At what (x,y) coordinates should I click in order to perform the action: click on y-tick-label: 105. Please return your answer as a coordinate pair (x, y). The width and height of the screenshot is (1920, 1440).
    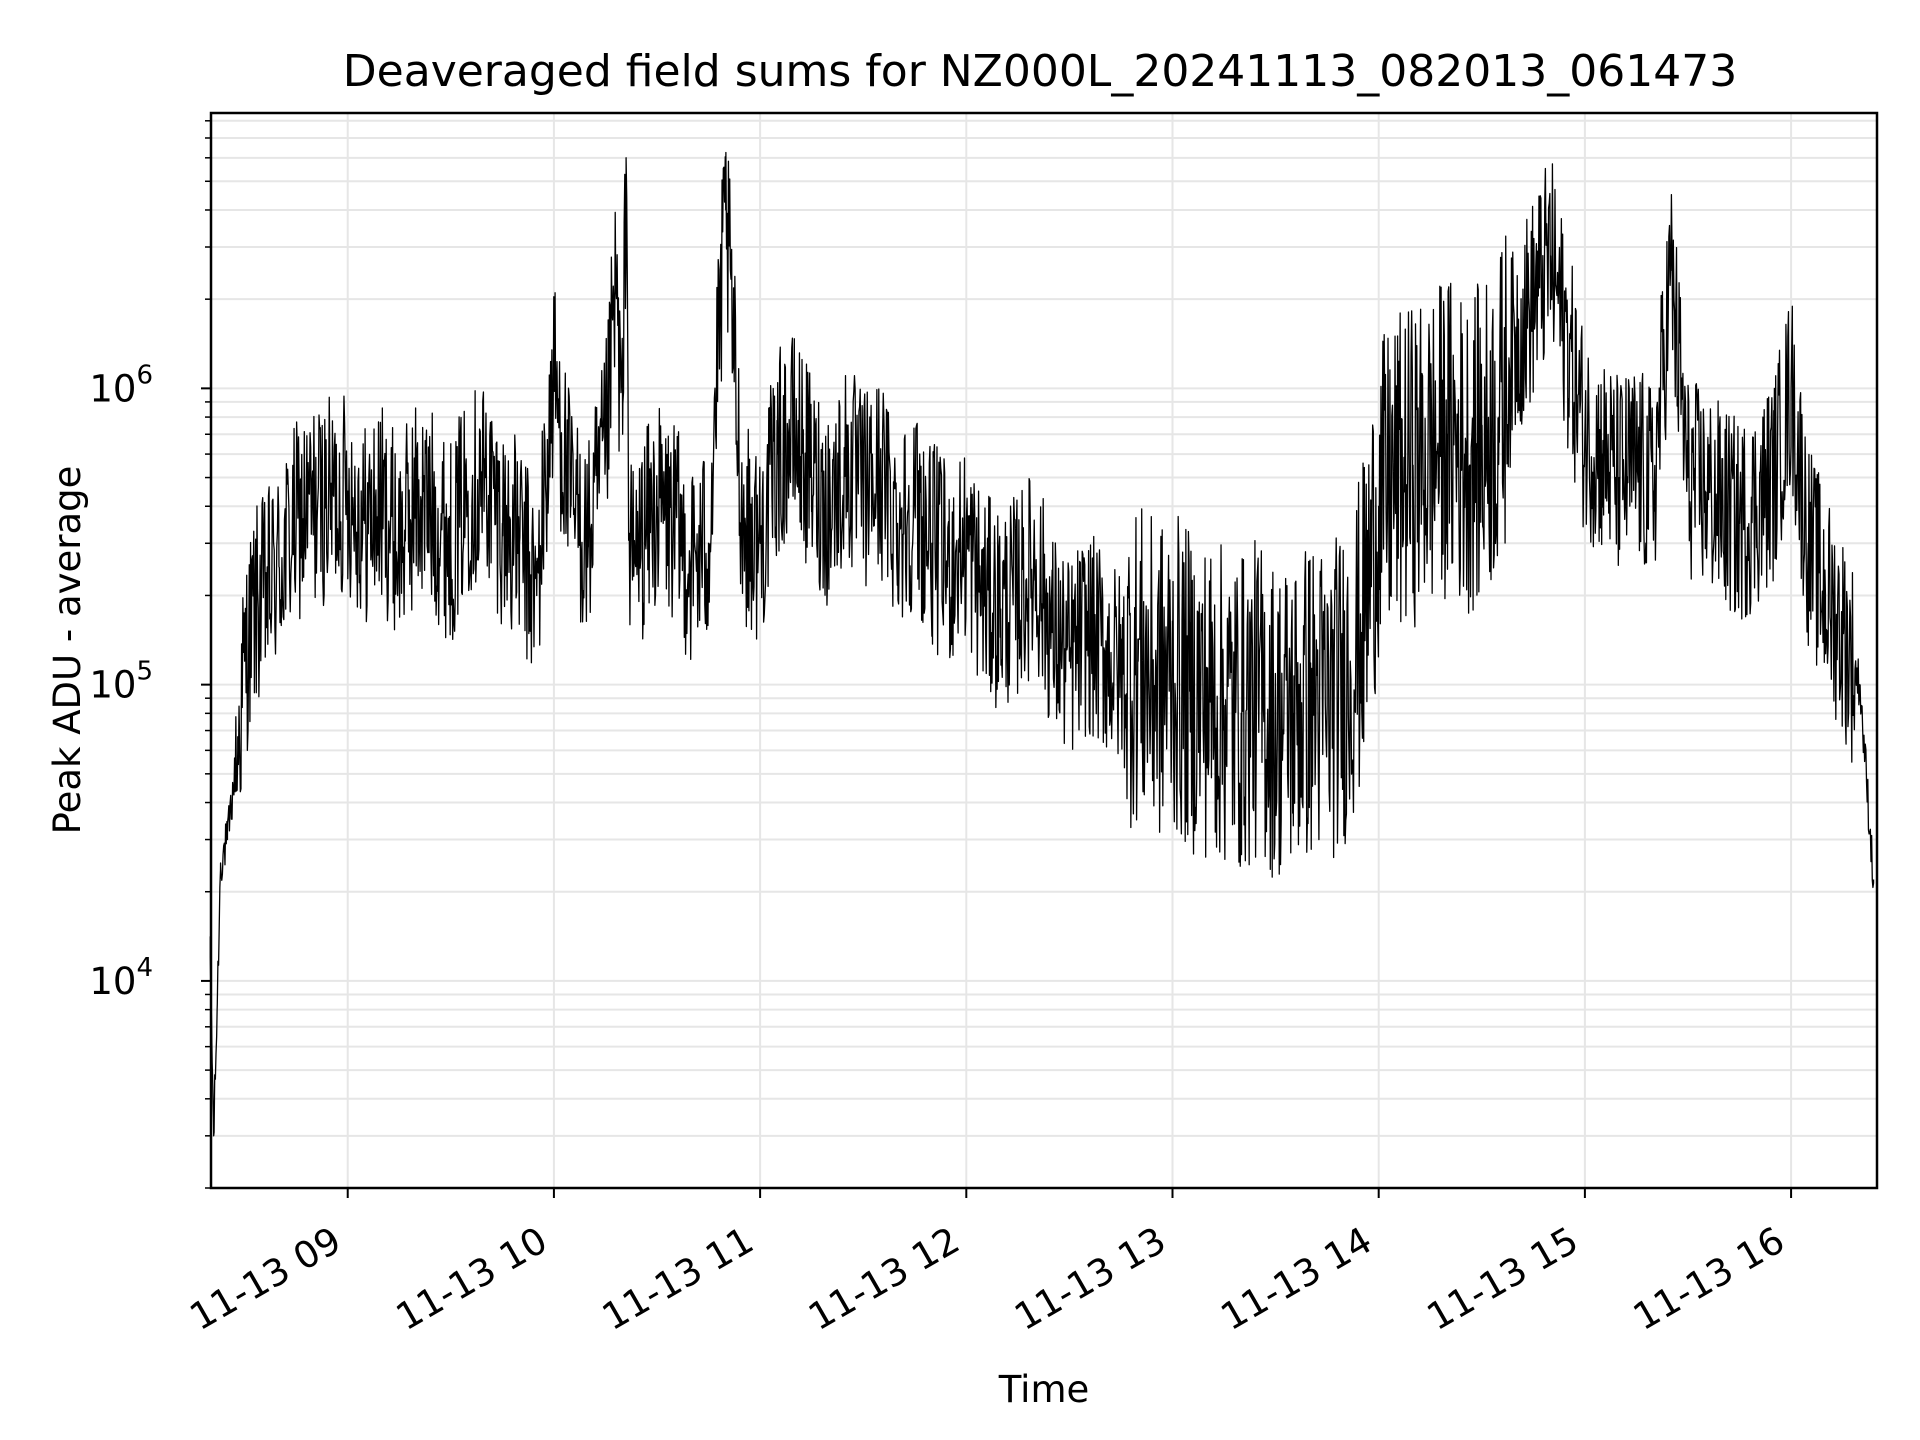
    Looking at the image, I should click on (121, 682).